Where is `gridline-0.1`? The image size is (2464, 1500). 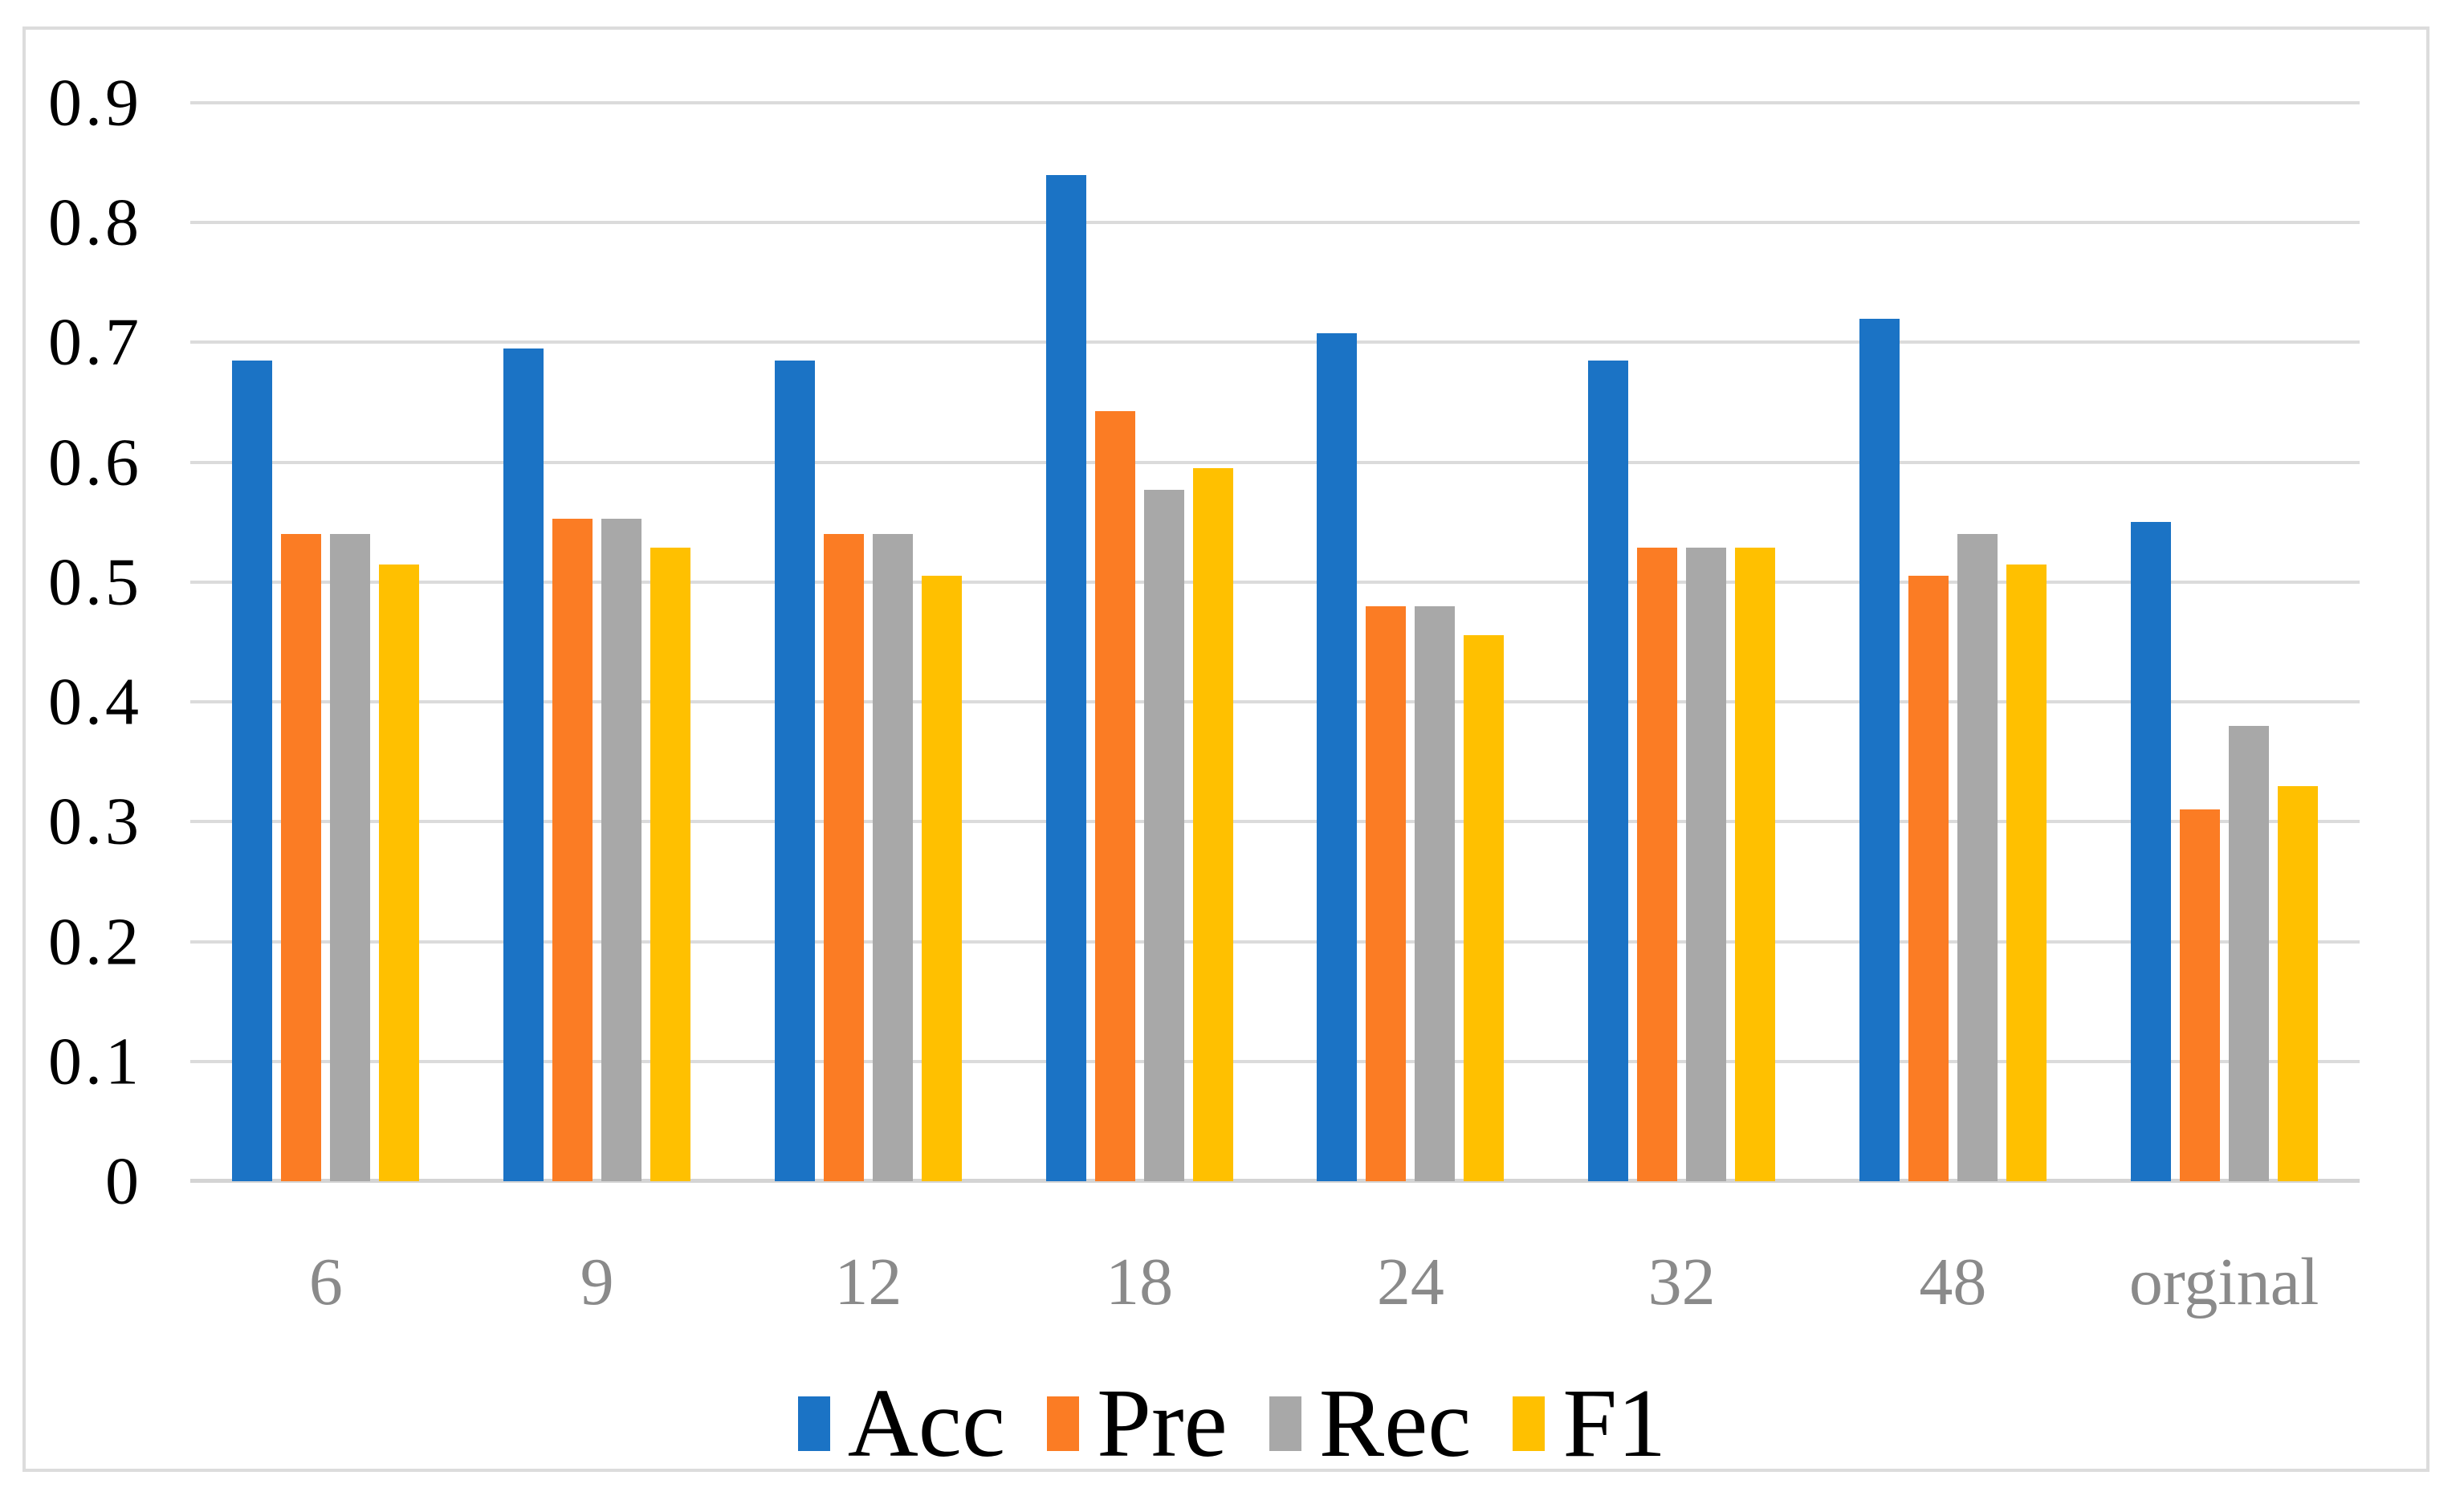 gridline-0.1 is located at coordinates (1275, 1061).